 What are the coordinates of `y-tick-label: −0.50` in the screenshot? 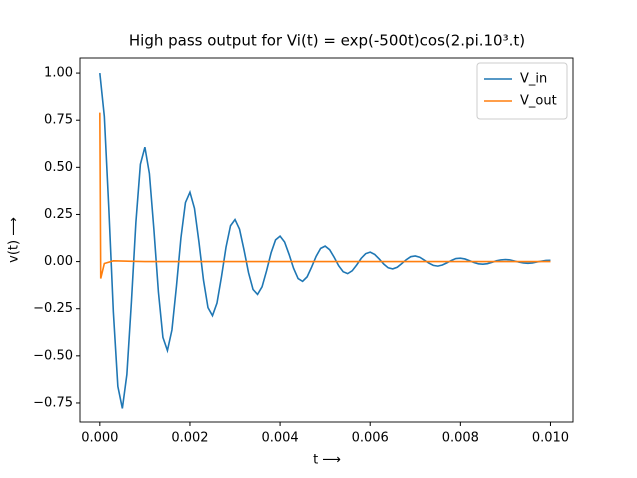 It's located at (53, 355).